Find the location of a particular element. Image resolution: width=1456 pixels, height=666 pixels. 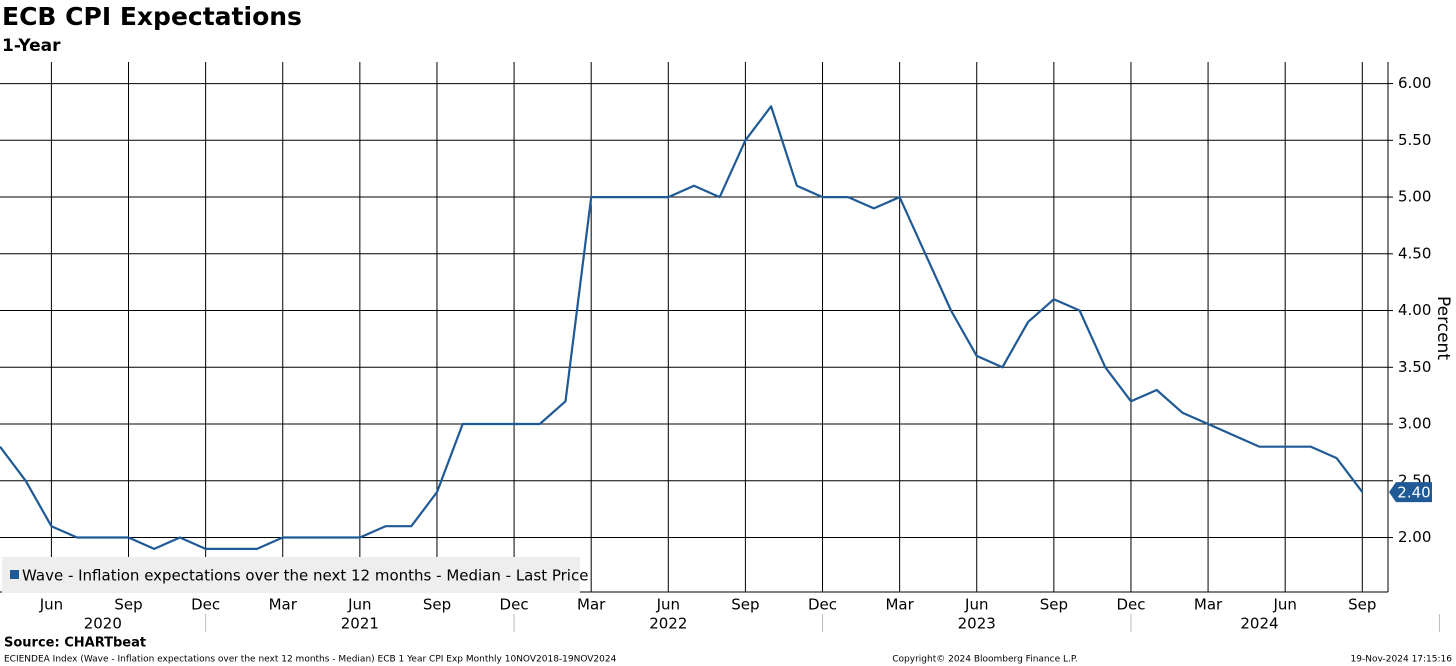

y-tick-label: 4.00 is located at coordinates (1414, 310).